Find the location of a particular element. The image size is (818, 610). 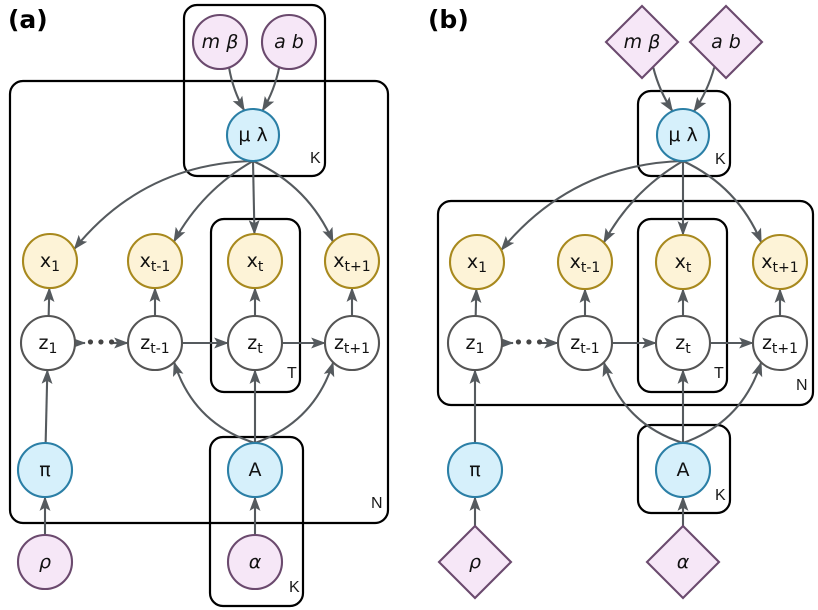

node-A-label: A is located at coordinates (683, 470).